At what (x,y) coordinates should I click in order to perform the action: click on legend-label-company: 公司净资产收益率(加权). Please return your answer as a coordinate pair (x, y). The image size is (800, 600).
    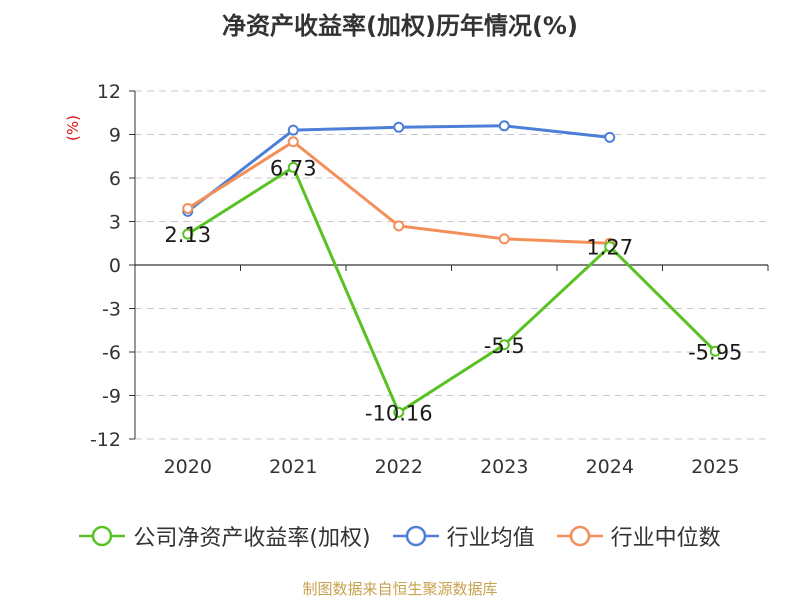
    Looking at the image, I should click on (252, 538).